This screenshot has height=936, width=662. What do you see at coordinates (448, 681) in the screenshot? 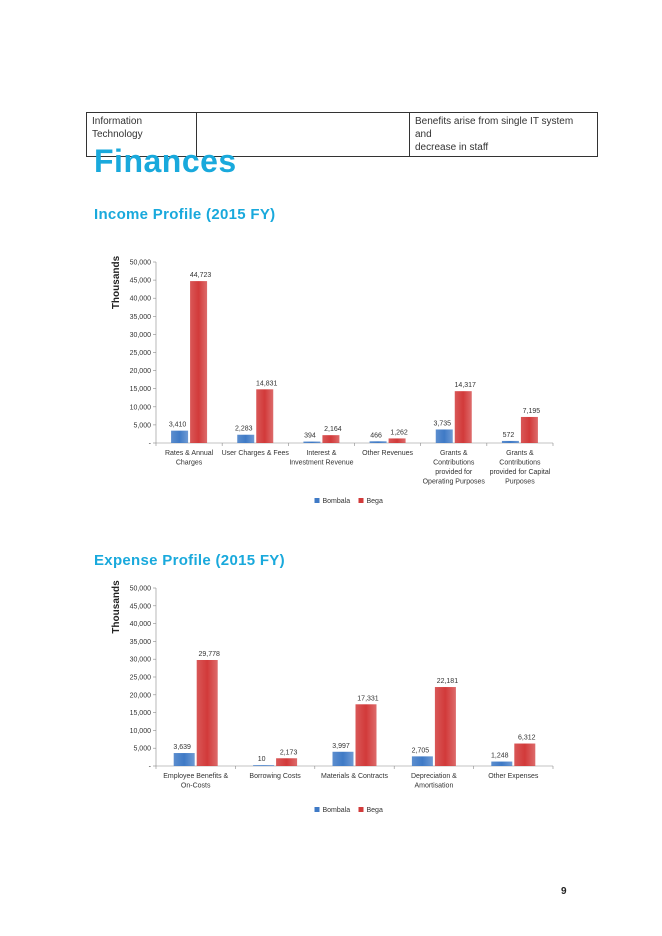
I see `data-label: 22,181` at bounding box center [448, 681].